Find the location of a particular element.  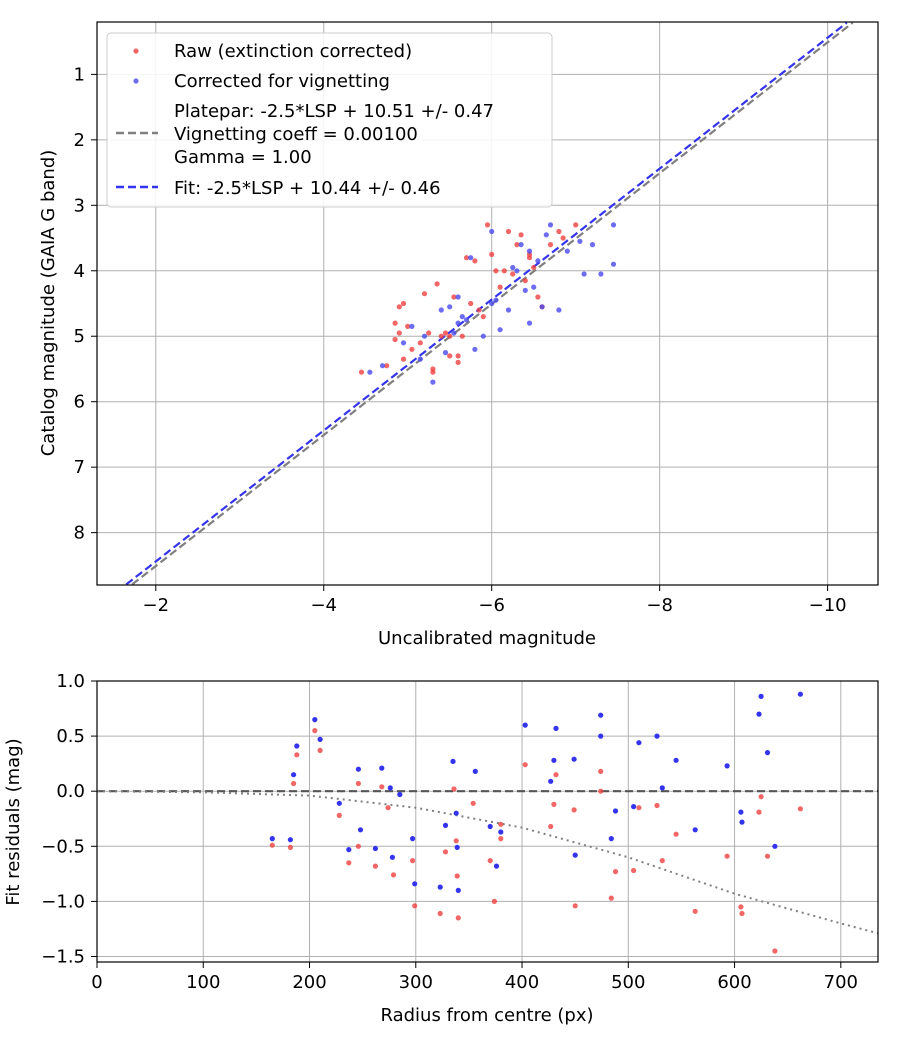

top-scatter-points is located at coordinates (487, 303).